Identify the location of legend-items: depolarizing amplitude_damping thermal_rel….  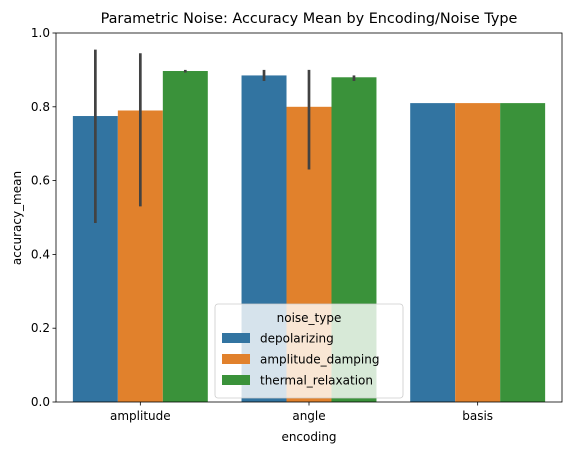
(300, 360).